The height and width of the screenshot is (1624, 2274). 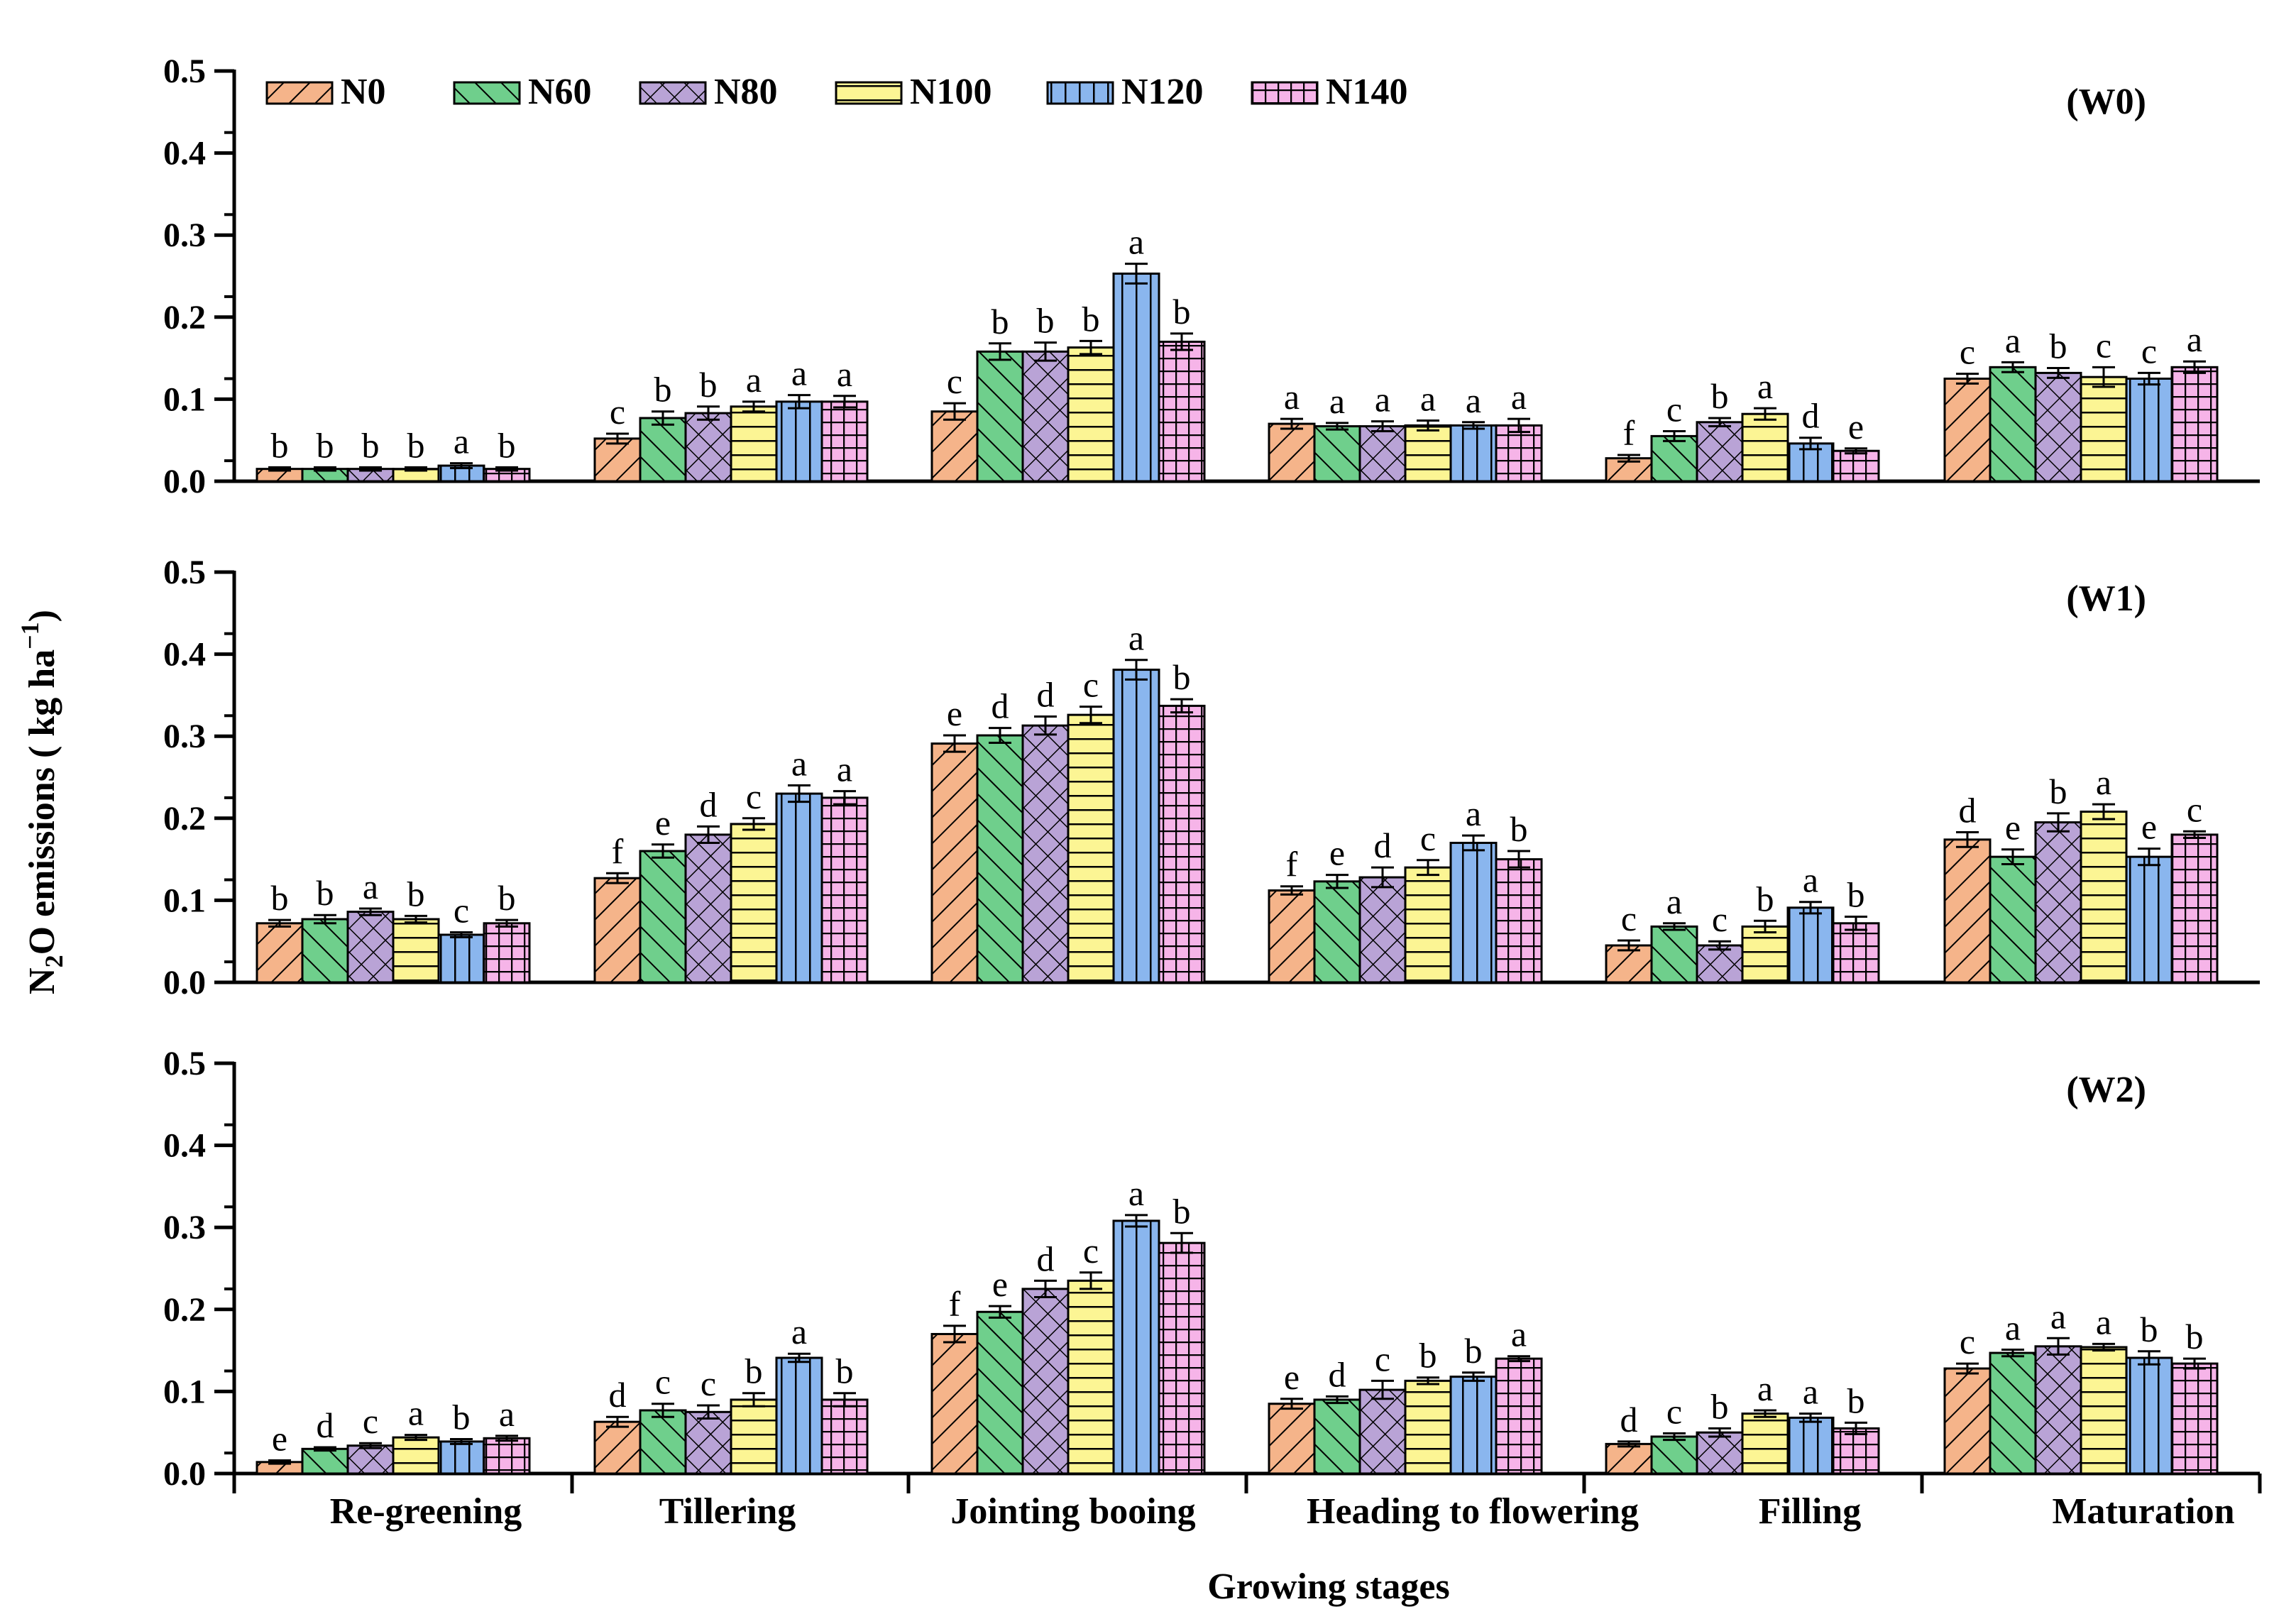 What do you see at coordinates (1810, 1512) in the screenshot?
I see `x-tick-label: Filling` at bounding box center [1810, 1512].